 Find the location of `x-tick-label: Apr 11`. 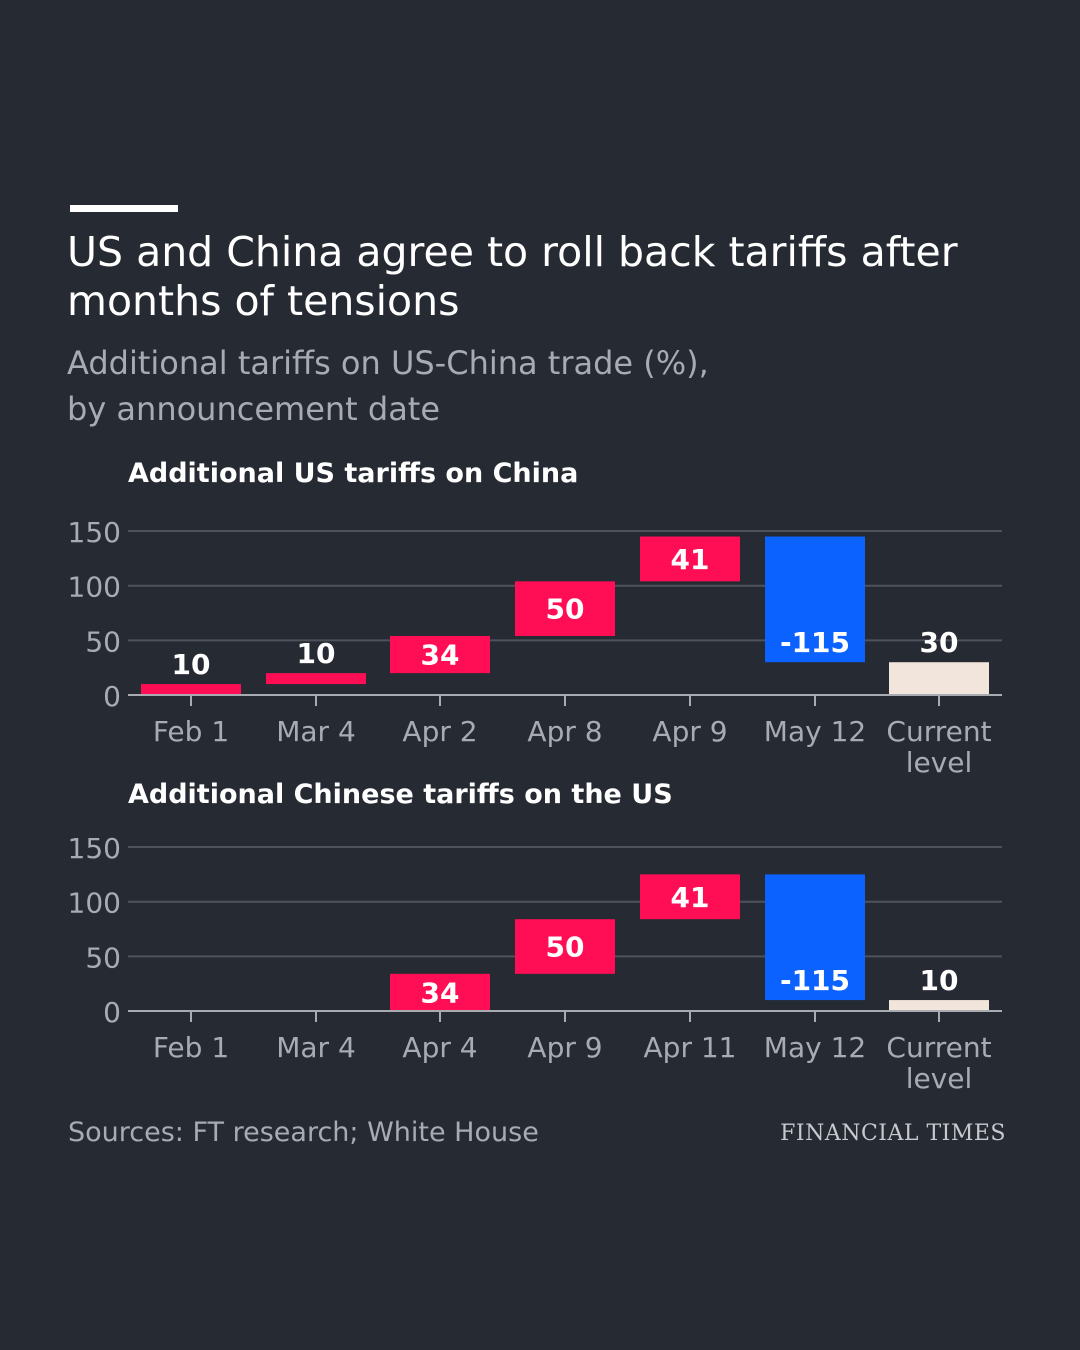

x-tick-label: Apr 11 is located at coordinates (690, 1047).